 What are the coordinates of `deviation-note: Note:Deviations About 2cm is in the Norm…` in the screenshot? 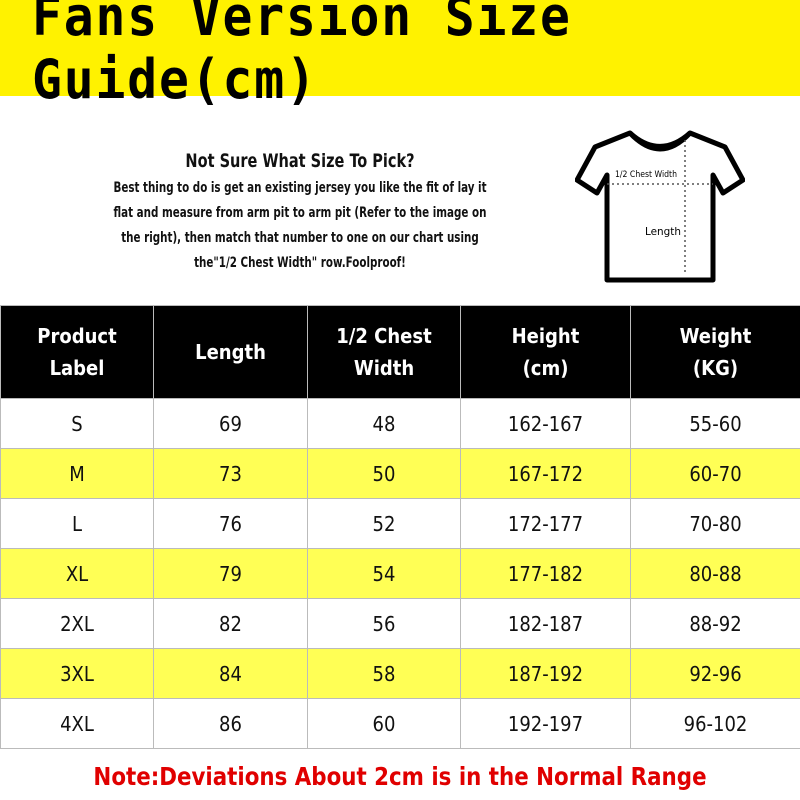 It's located at (400, 776).